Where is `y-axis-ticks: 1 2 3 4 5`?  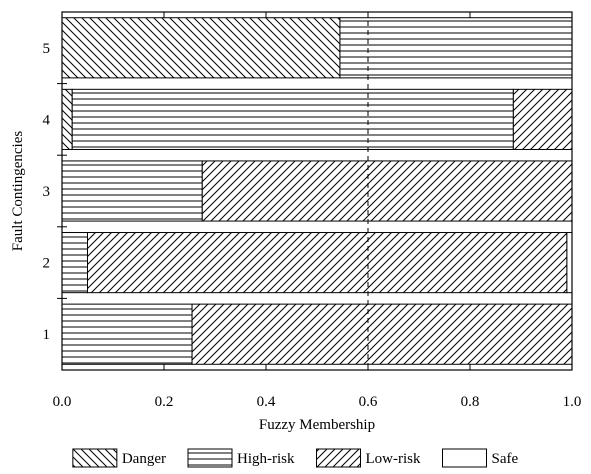 y-axis-ticks: 1 2 3 4 5 is located at coordinates (55, 192).